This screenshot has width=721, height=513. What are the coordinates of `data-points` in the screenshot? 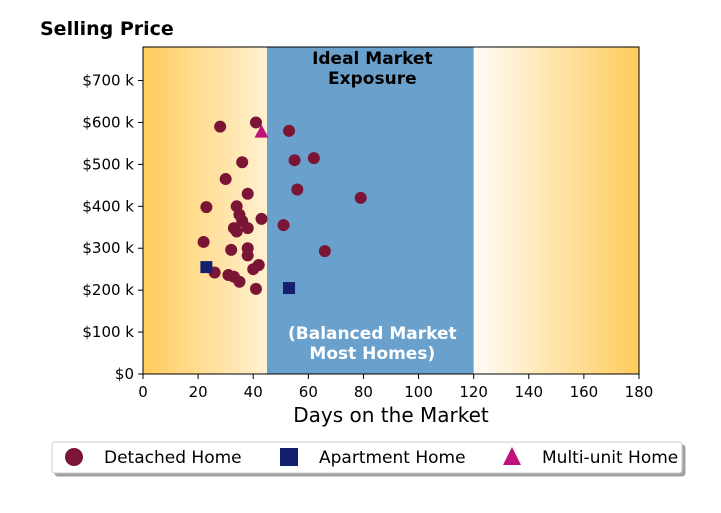 It's located at (282, 205).